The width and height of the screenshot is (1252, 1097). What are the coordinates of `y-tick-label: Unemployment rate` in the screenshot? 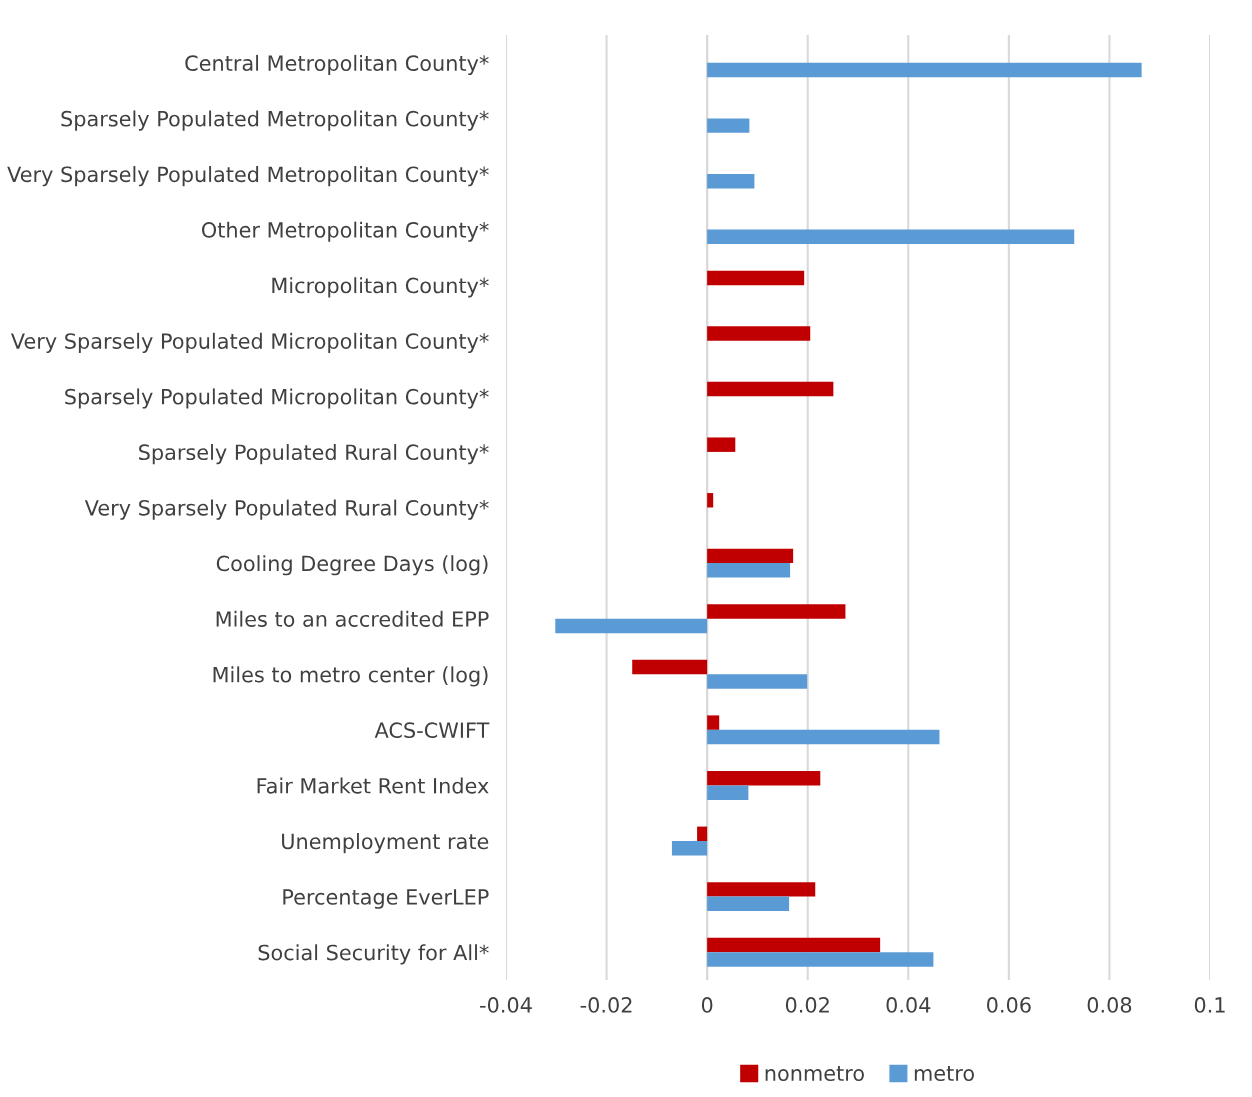 It's located at (385, 843).